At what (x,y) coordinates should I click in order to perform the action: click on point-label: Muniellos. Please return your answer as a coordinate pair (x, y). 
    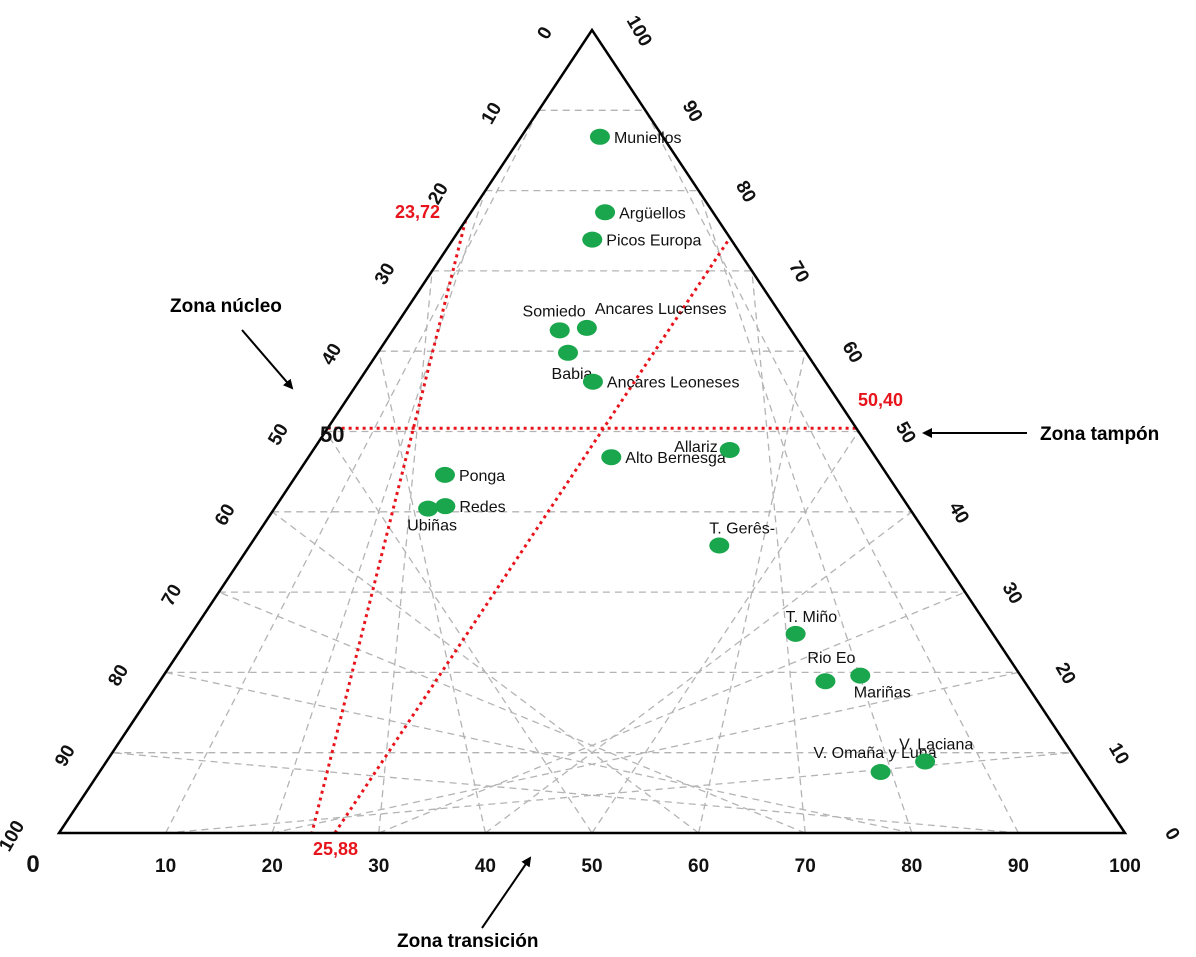
    Looking at the image, I should click on (648, 138).